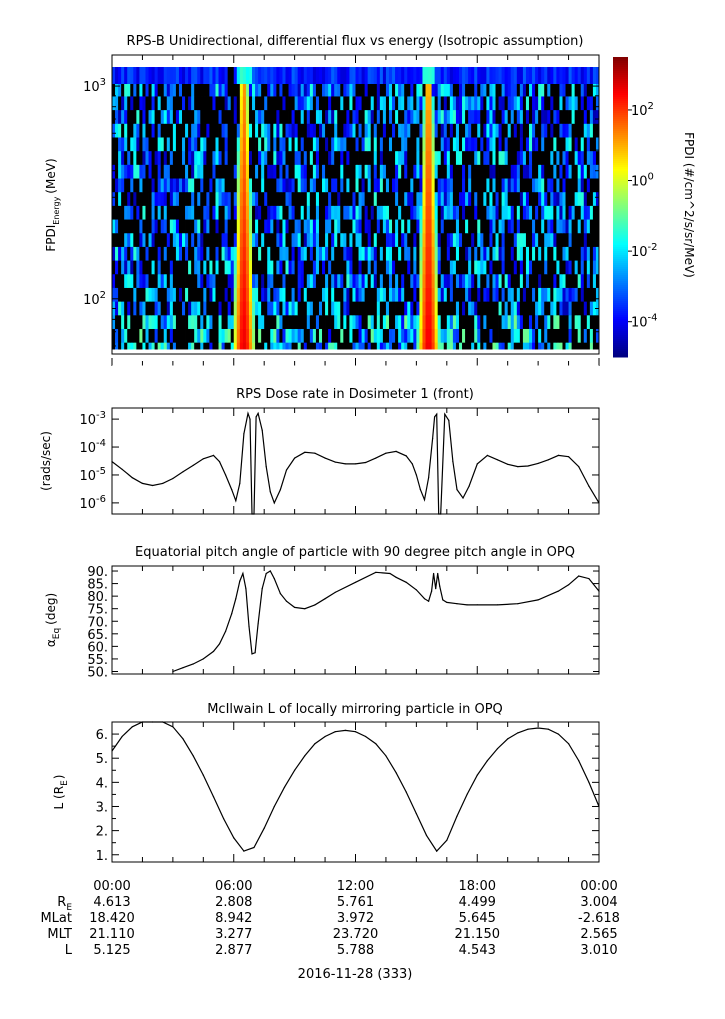  What do you see at coordinates (356, 934) in the screenshot?
I see `time-row-value: 23.720` at bounding box center [356, 934].